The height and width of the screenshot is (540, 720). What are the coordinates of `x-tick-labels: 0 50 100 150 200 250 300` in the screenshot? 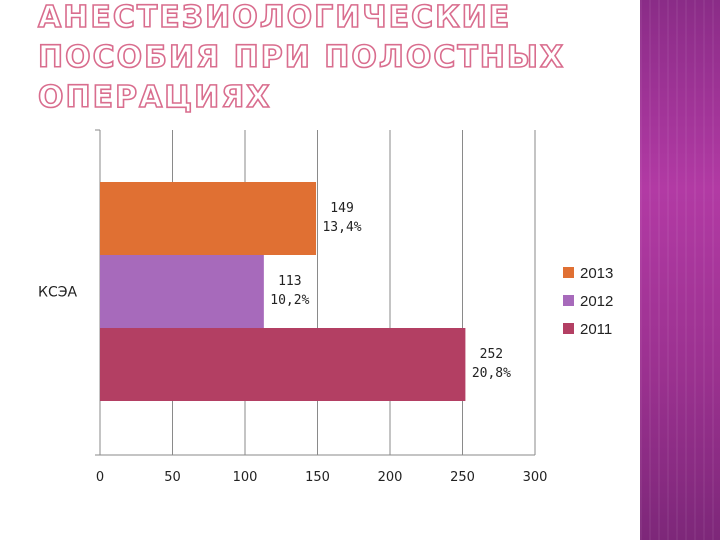 It's located at (322, 477).